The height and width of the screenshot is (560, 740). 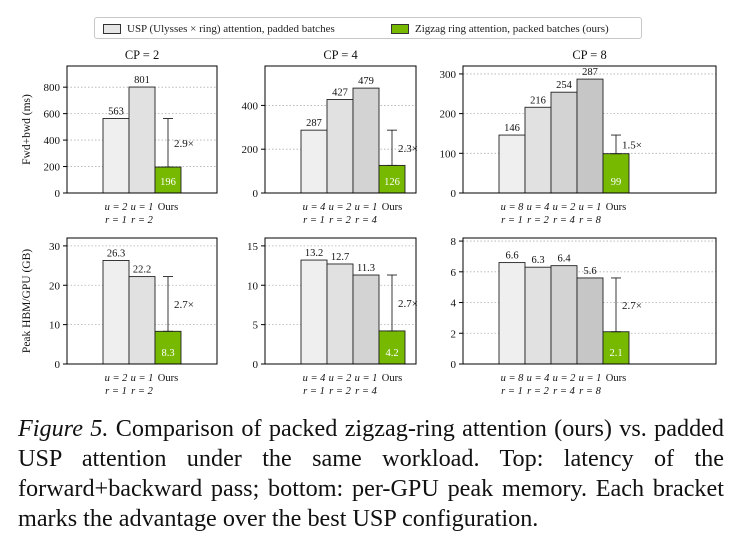 I want to click on data-label-5-2: 6.4, so click(x=564, y=259).